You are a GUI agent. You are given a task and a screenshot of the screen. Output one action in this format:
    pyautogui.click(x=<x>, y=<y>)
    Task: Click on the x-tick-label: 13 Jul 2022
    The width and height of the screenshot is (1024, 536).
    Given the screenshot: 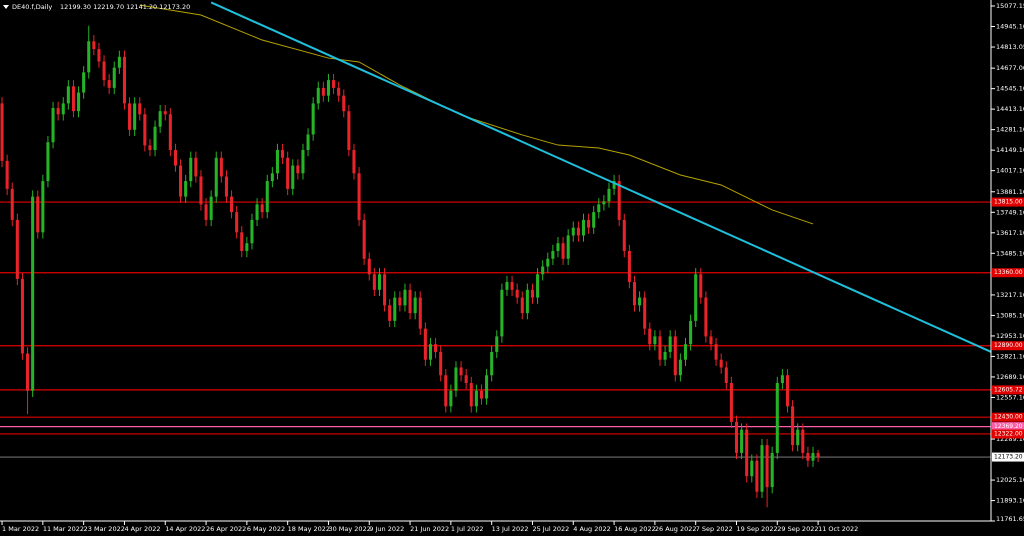 What is the action you would take?
    pyautogui.click(x=510, y=529)
    